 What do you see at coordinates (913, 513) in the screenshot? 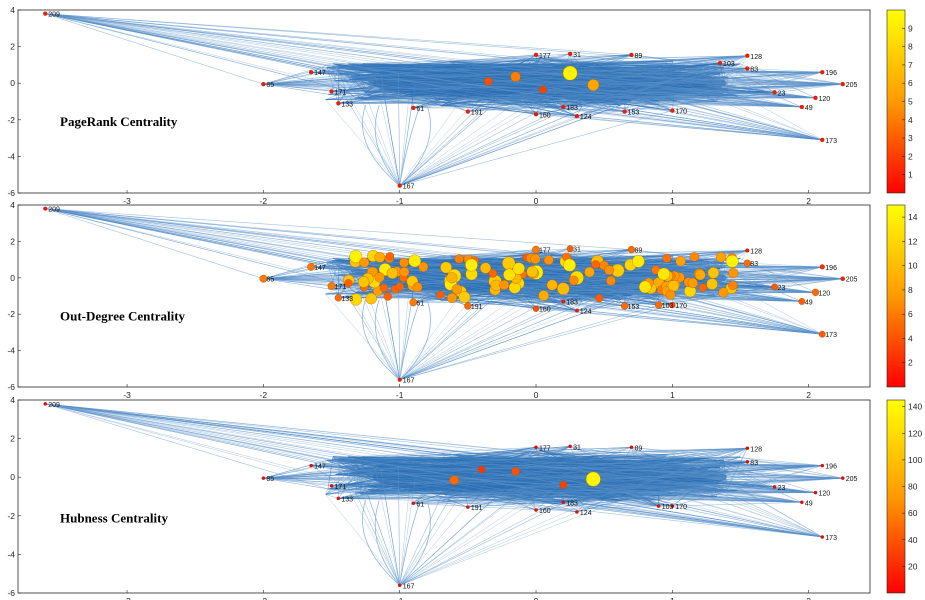
I see `colorbar-tick-label: 60` at bounding box center [913, 513].